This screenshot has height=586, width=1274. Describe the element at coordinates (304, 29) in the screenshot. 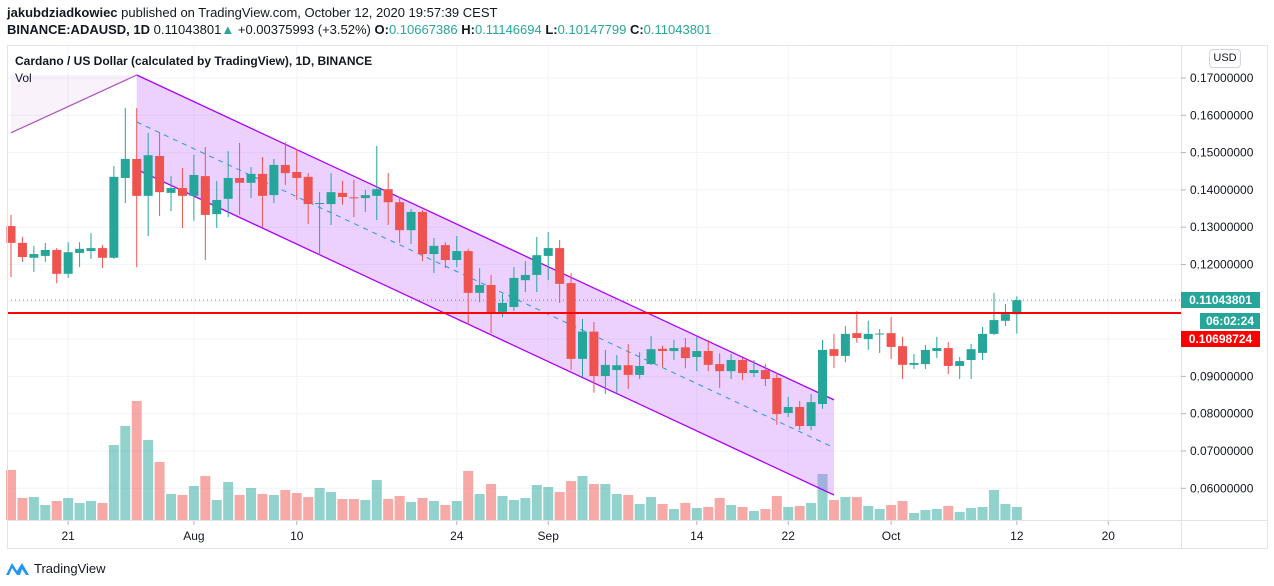

I see `price-change: +0.00375993 (+3.52%)` at that location.